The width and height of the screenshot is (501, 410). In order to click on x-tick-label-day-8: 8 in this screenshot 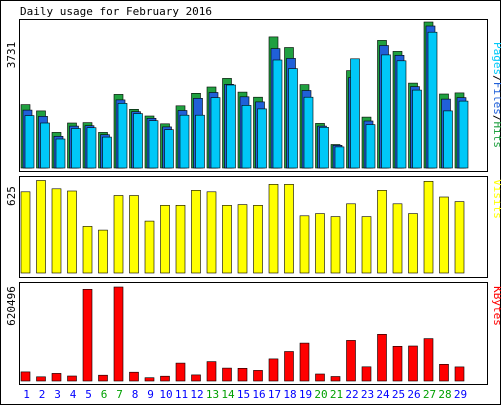, I will do `click(135, 394)`.